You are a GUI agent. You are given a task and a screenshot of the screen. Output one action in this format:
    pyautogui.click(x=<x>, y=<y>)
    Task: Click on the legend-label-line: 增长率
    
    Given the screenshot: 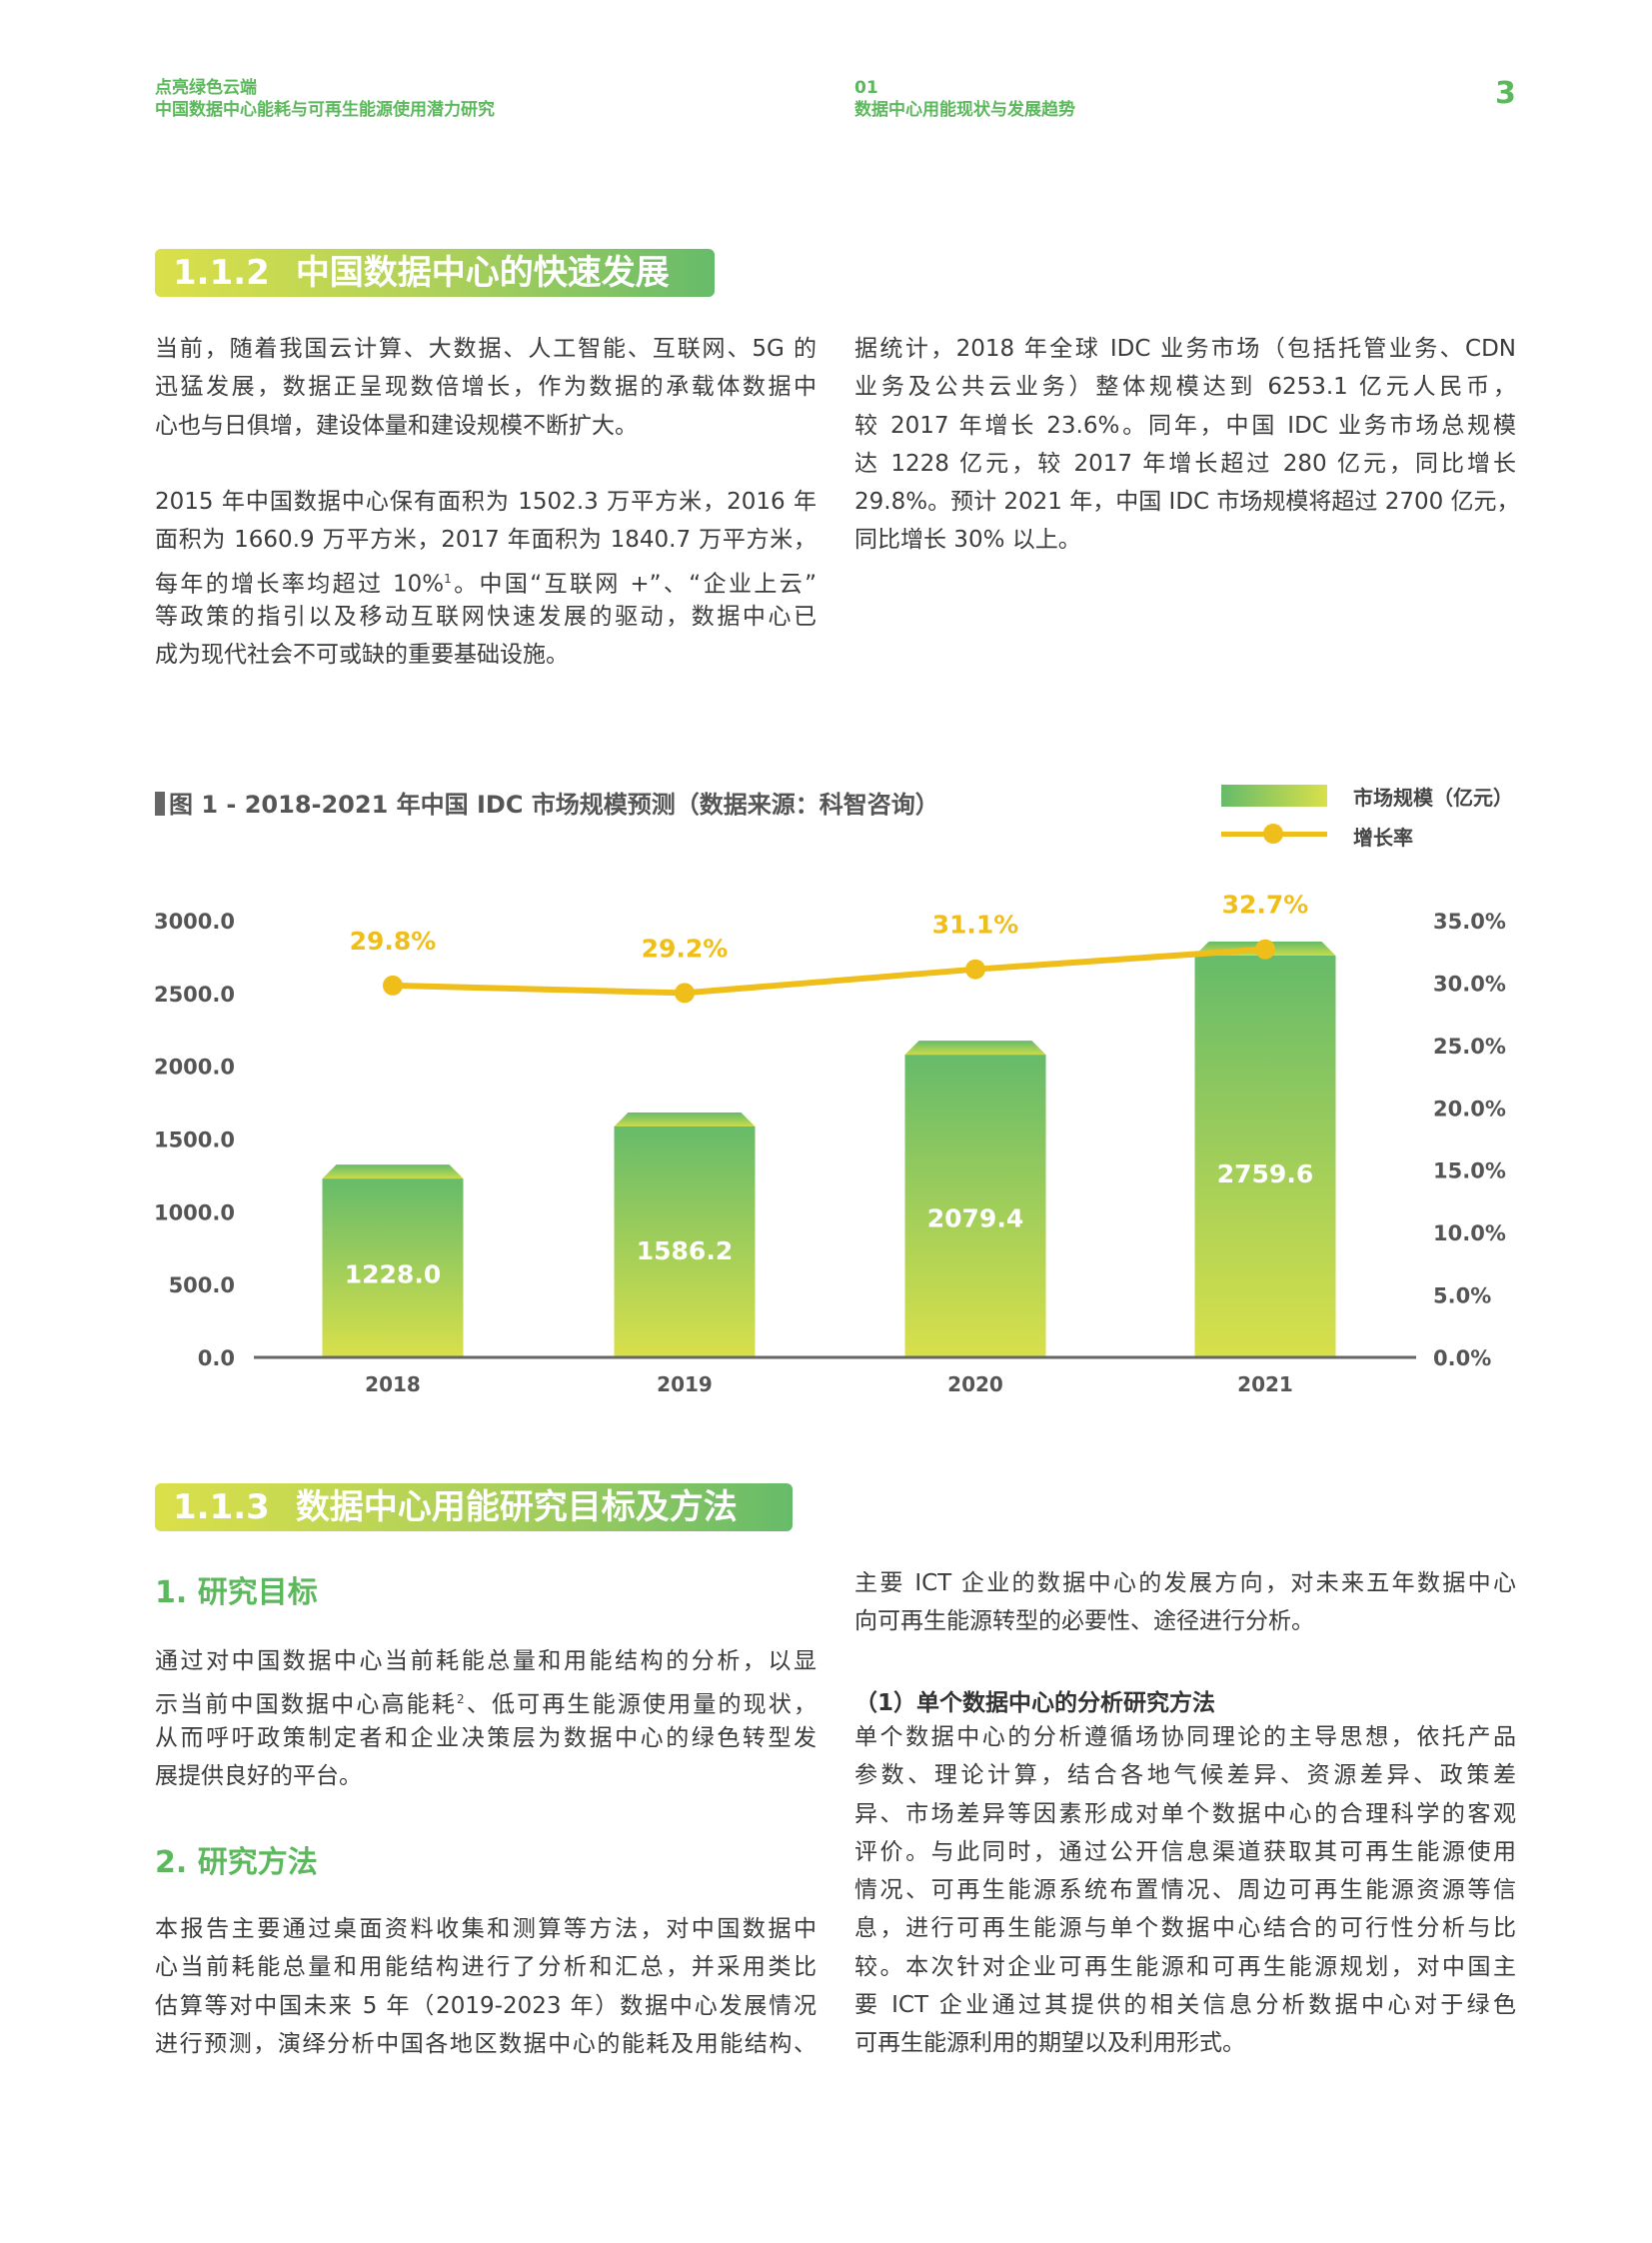 What is the action you would take?
    pyautogui.click(x=1383, y=838)
    